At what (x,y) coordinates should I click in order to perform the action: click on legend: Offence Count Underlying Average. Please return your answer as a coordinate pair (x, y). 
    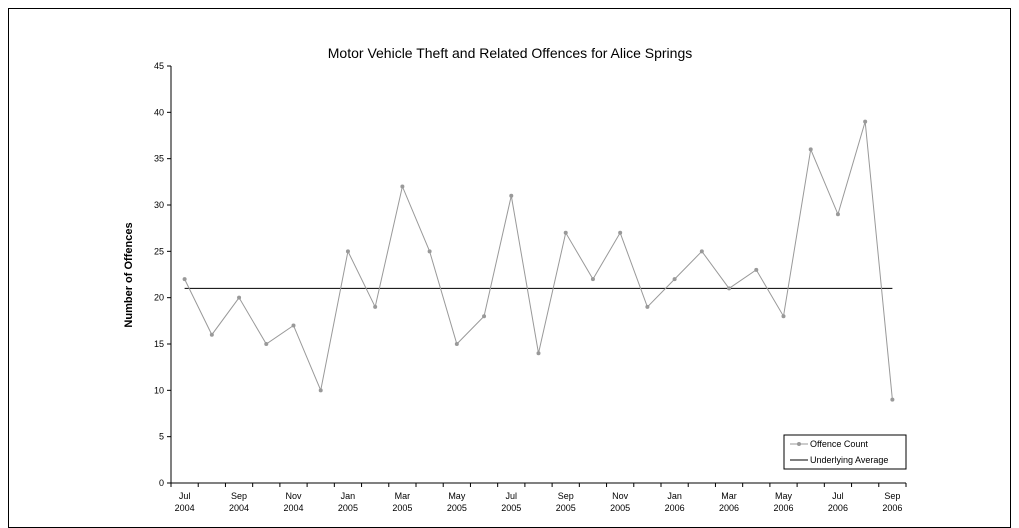
    Looking at the image, I should click on (845, 452).